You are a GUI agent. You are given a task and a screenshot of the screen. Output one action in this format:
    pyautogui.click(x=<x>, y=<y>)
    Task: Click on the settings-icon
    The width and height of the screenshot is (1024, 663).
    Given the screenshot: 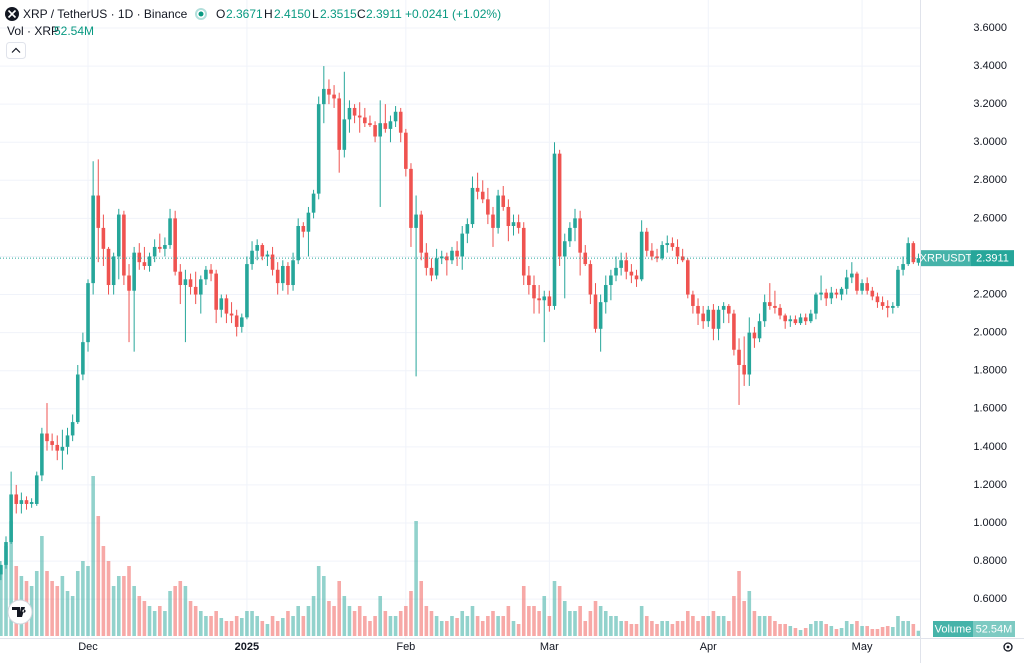 What is the action you would take?
    pyautogui.click(x=1008, y=647)
    